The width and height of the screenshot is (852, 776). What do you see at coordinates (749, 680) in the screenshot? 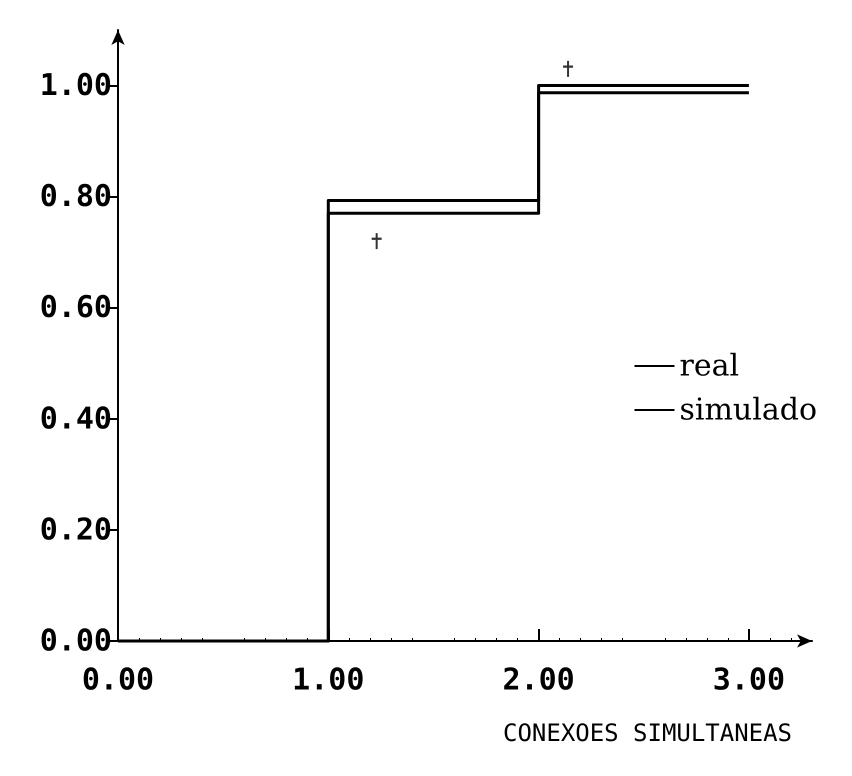
I see `x-tick-label: 3.00` at bounding box center [749, 680].